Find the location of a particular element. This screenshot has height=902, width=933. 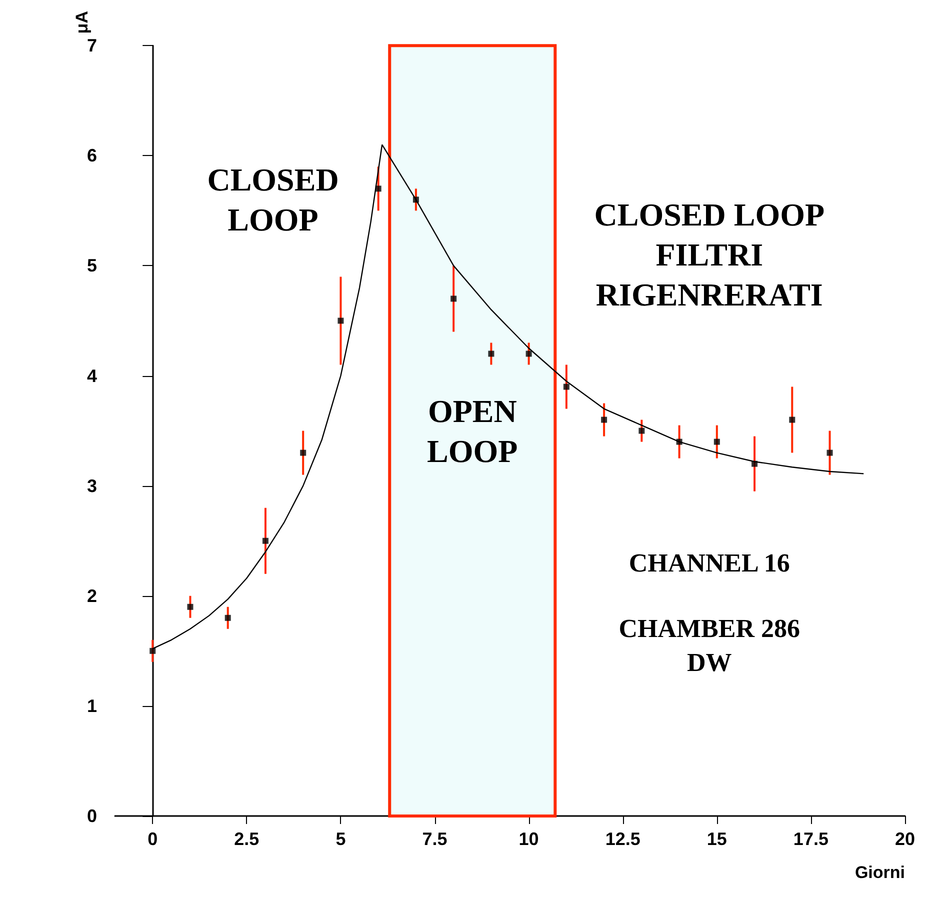

x-tick-label: 15 is located at coordinates (716, 839).